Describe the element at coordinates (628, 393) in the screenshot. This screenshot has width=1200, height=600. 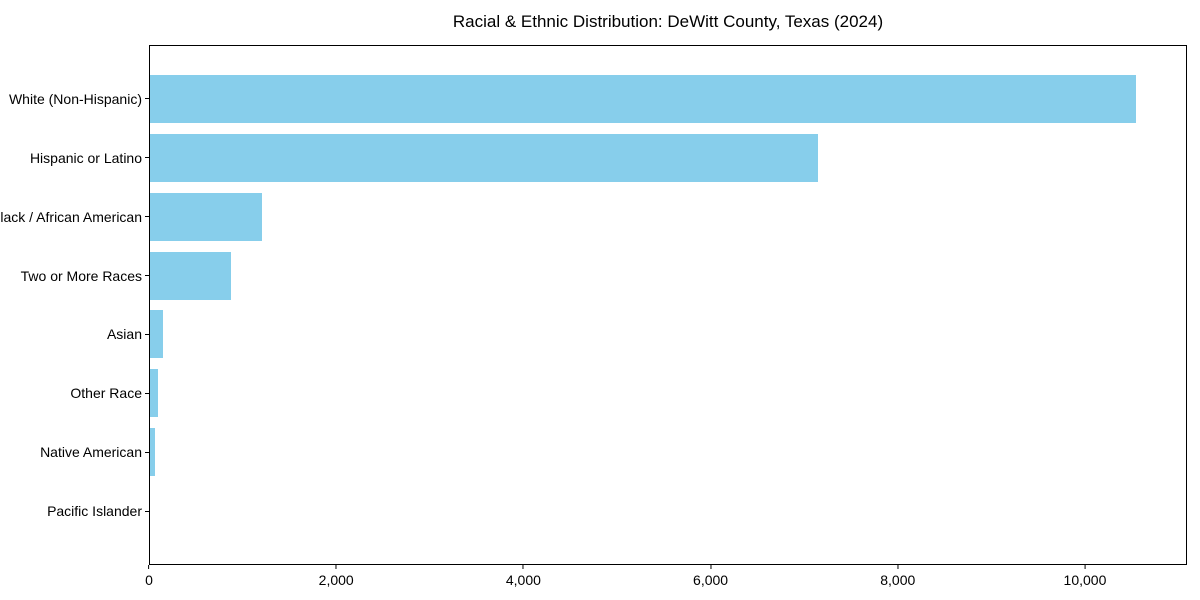
I see `bar-row: Other Race` at that location.